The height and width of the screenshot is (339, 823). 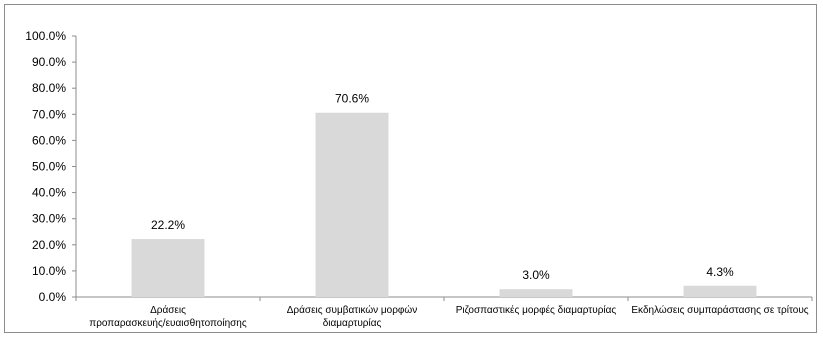 I want to click on y-tick-label: 50.0%, so click(x=49, y=167).